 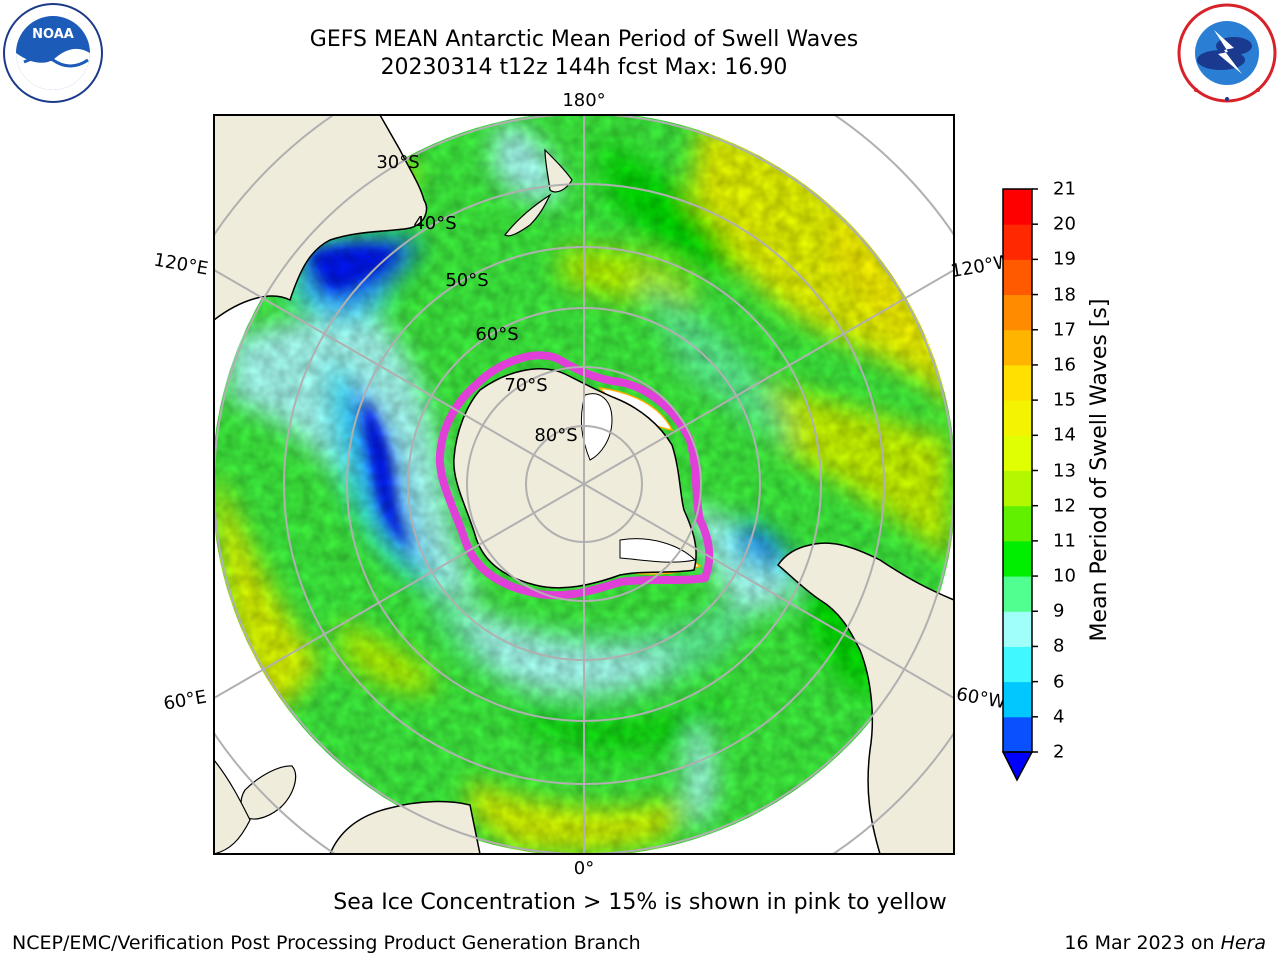 What do you see at coordinates (1142, 943) in the screenshot?
I see `date-value: 16 Mar 2023 on` at bounding box center [1142, 943].